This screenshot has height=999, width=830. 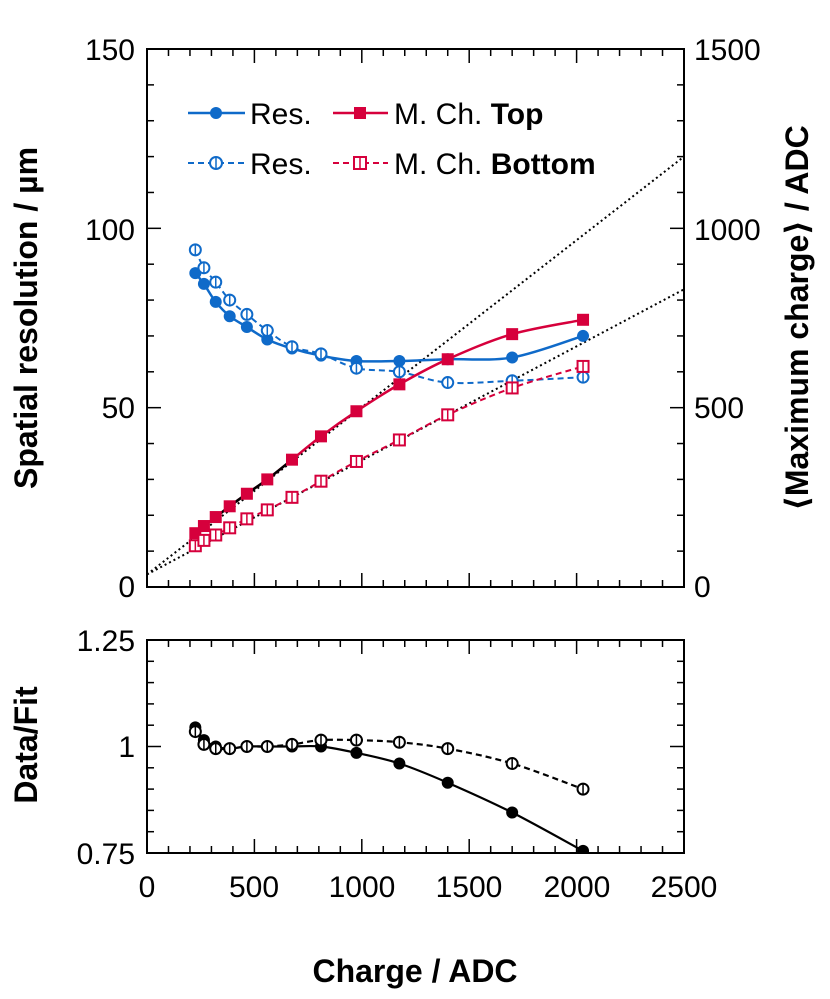 What do you see at coordinates (389, 426) in the screenshot?
I see `m-ch-top-line` at bounding box center [389, 426].